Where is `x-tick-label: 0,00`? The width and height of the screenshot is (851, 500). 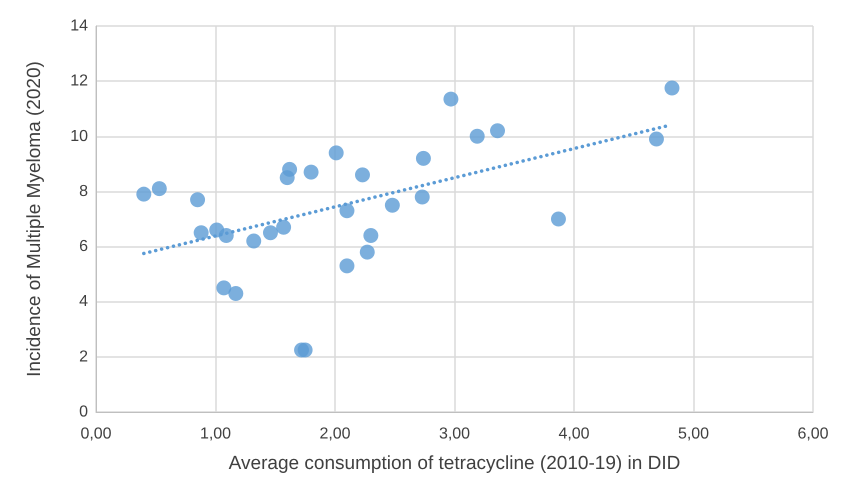
x-tick-label: 0,00 is located at coordinates (96, 434).